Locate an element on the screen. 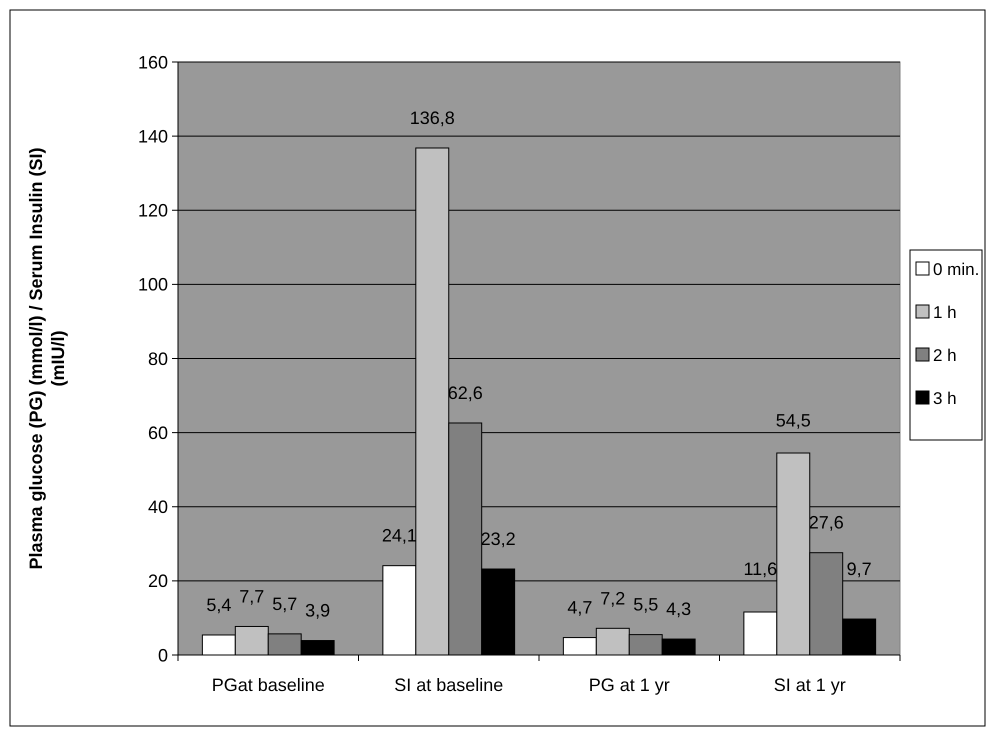  legend-label: 1 h is located at coordinates (945, 312).